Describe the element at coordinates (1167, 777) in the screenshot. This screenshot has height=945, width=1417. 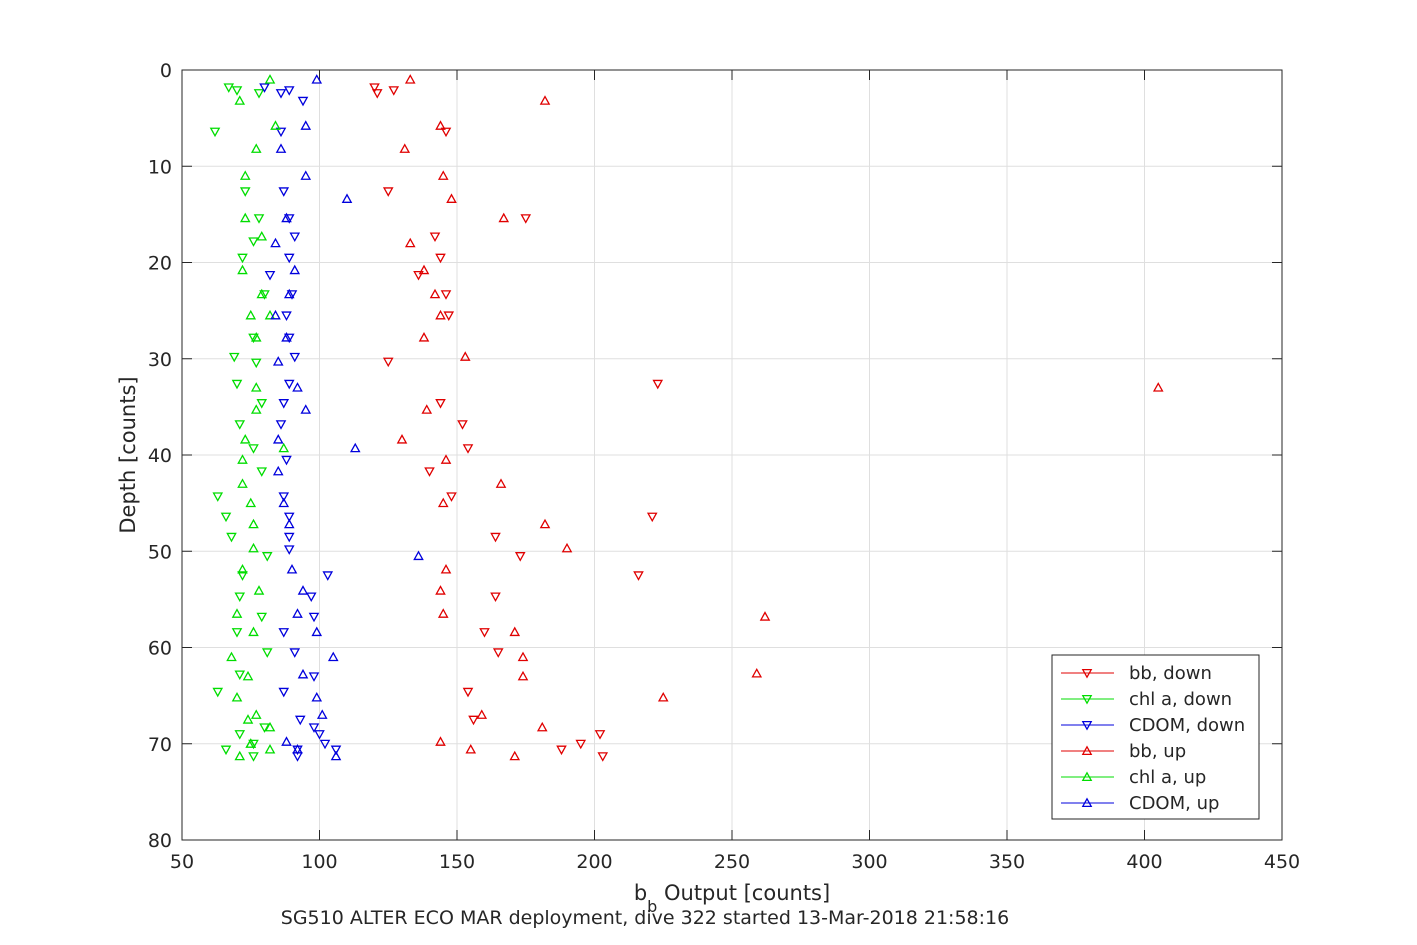
I see `legend-label: chl a, up` at that location.